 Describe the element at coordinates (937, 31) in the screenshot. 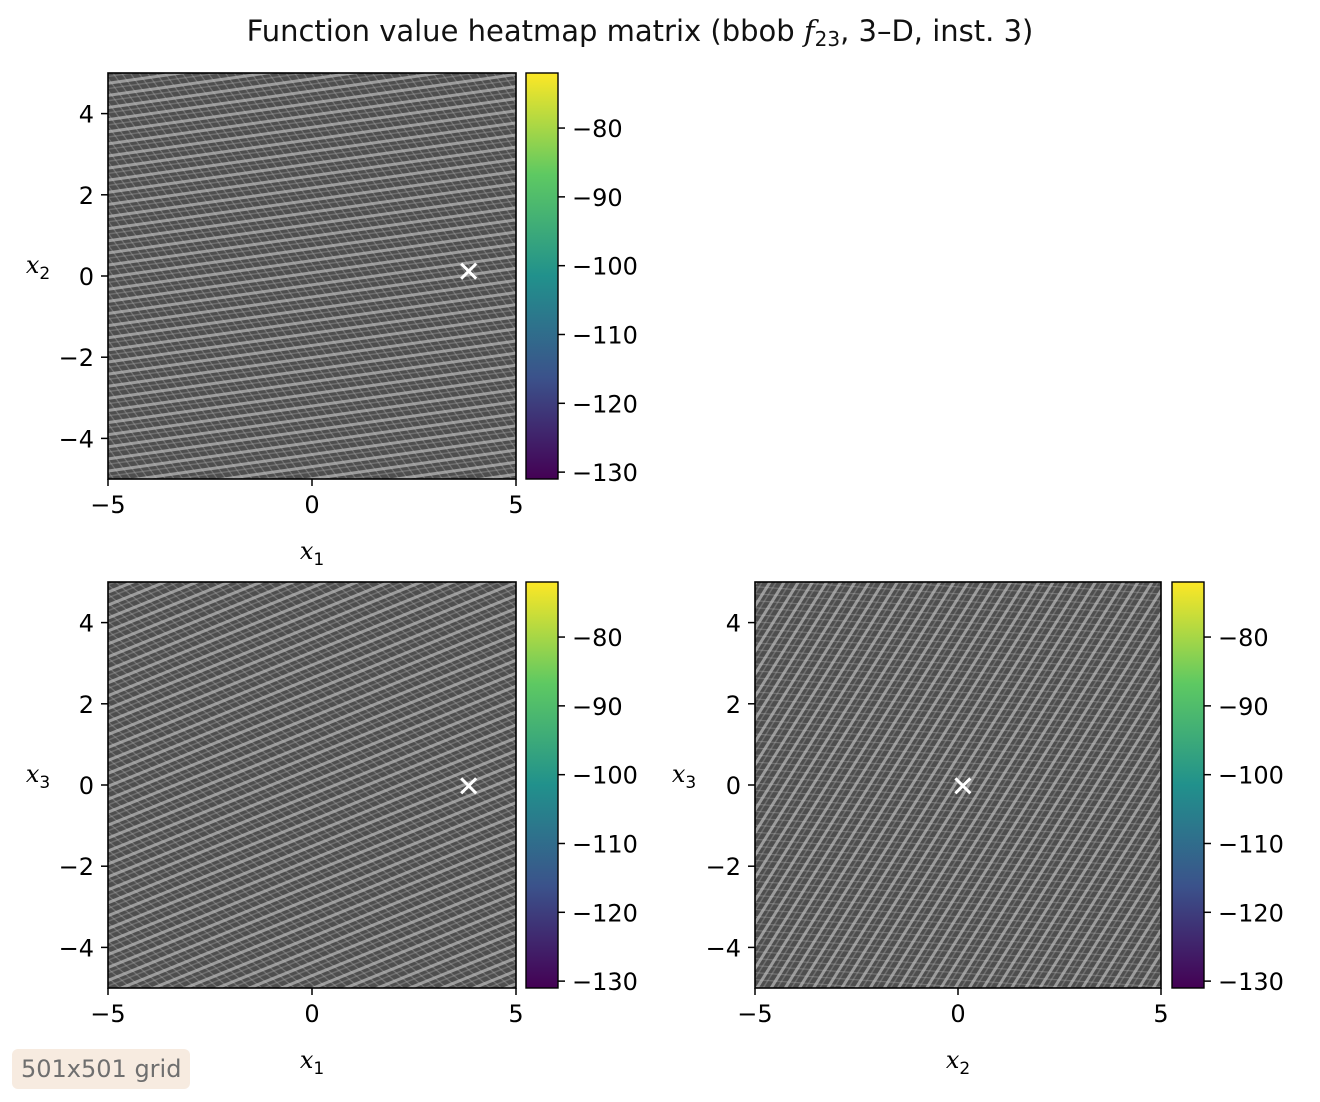

I see `title-text-after: , 3–D, inst. 3)` at that location.